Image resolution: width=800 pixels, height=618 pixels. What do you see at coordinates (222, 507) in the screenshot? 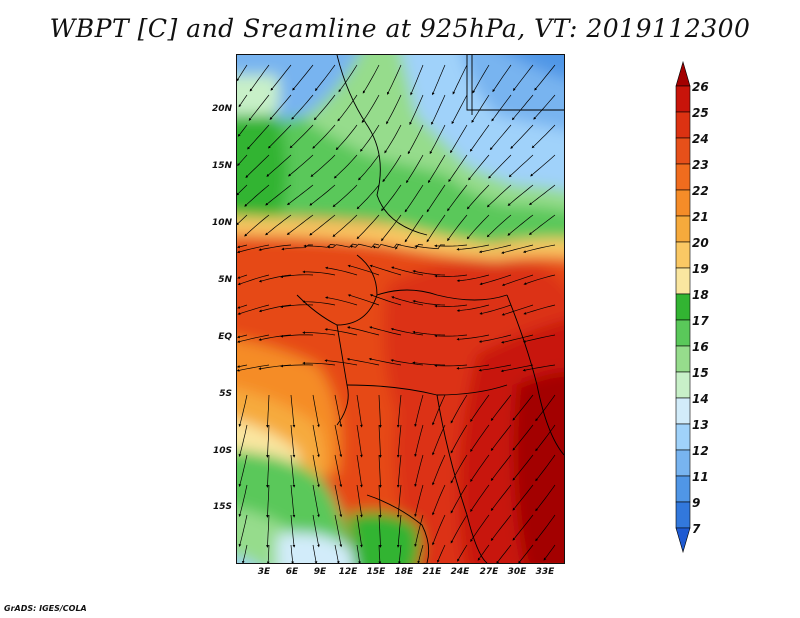
I see `lat-label-15s: 15S` at bounding box center [222, 507].